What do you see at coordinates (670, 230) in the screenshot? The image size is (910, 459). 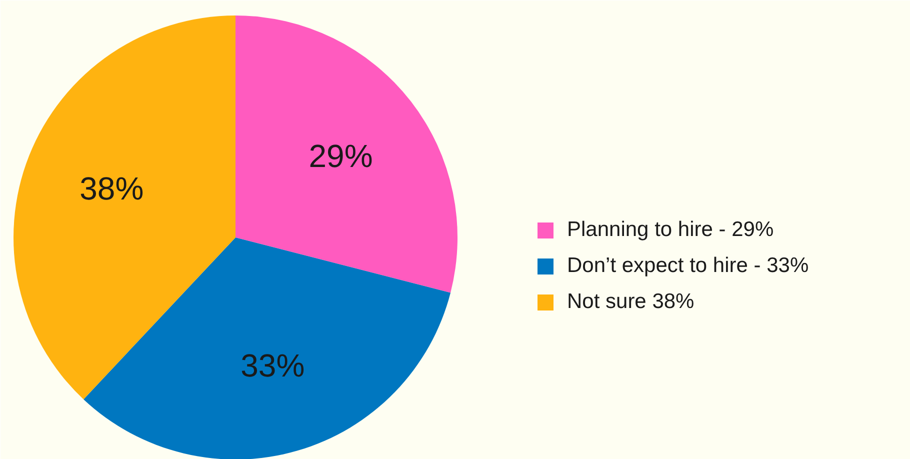 I see `legend-label: Planning to hire - 29%` at bounding box center [670, 230].